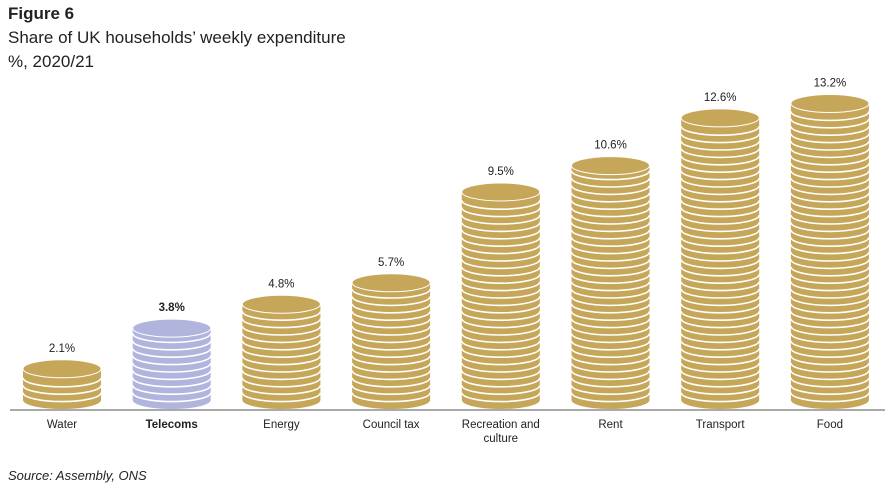 This screenshot has width=895, height=487. I want to click on bar-rent, so click(610, 283).